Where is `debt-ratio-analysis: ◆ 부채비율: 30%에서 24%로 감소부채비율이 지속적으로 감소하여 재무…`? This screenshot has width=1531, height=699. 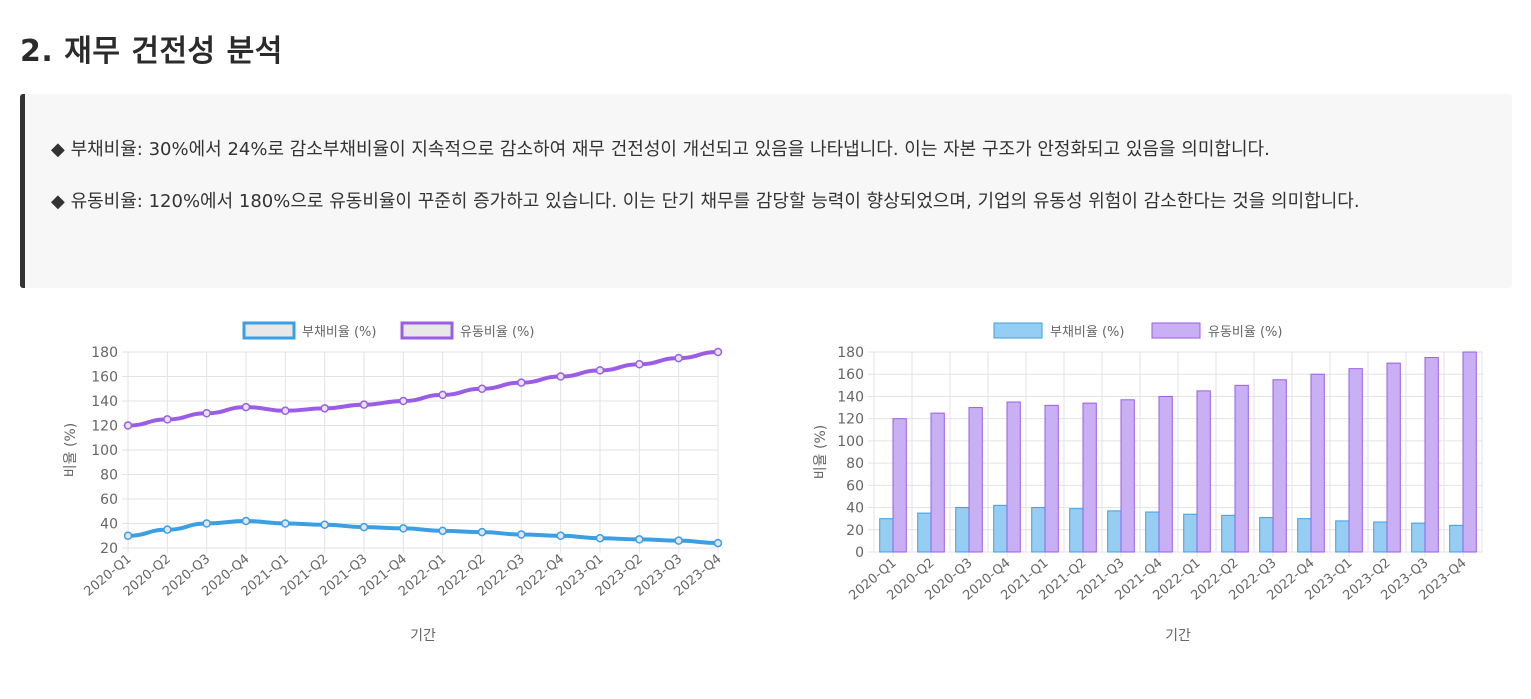
debt-ratio-analysis: ◆ 부채비율: 30%에서 24%로 감소부채비율이 지속적으로 감소하여 재무… is located at coordinates (660, 149).